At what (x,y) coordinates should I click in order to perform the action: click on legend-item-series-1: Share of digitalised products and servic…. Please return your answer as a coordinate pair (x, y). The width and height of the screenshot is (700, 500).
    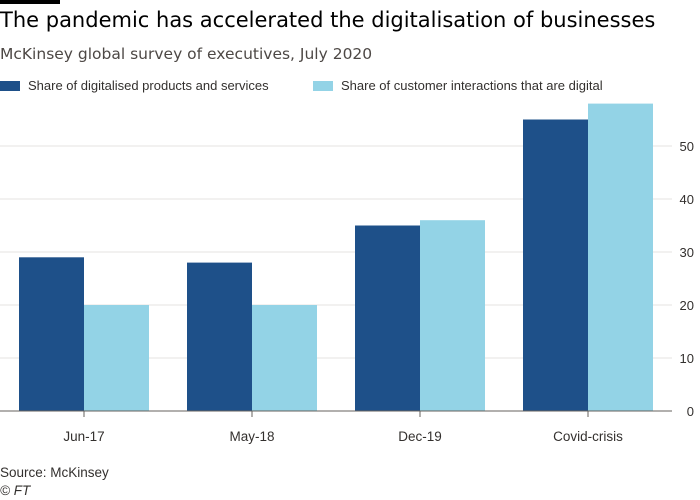
    Looking at the image, I should click on (134, 85).